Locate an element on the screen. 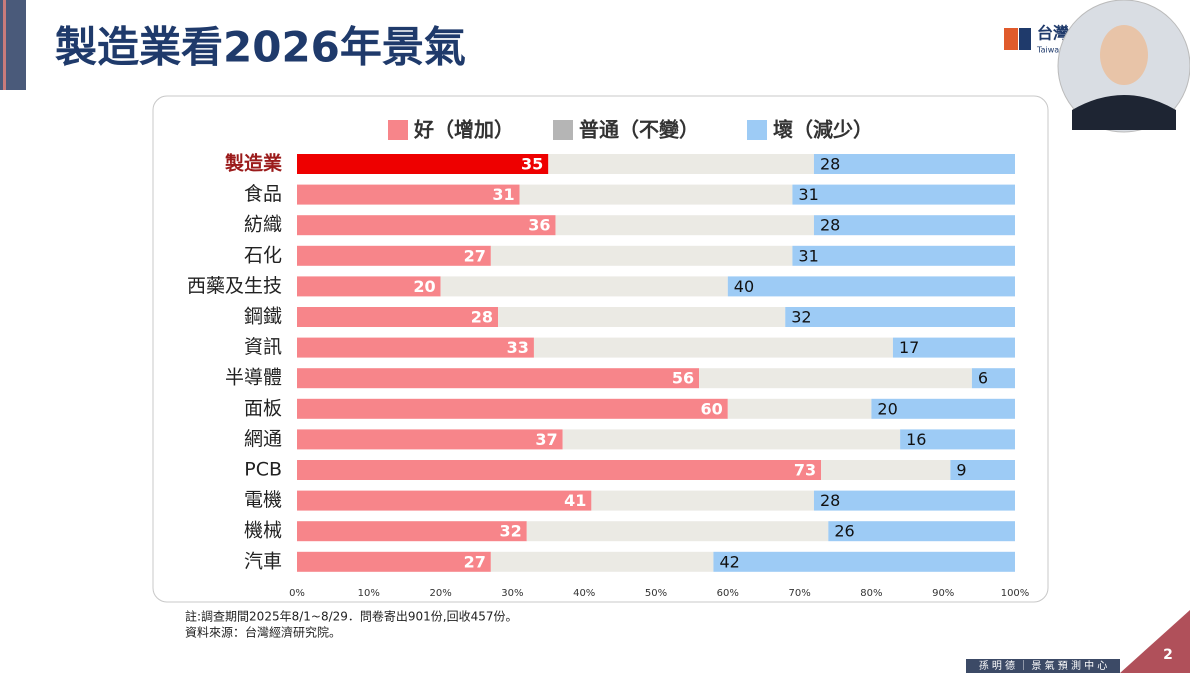 The image size is (1190, 677). category-label: 面板 is located at coordinates (263, 408).